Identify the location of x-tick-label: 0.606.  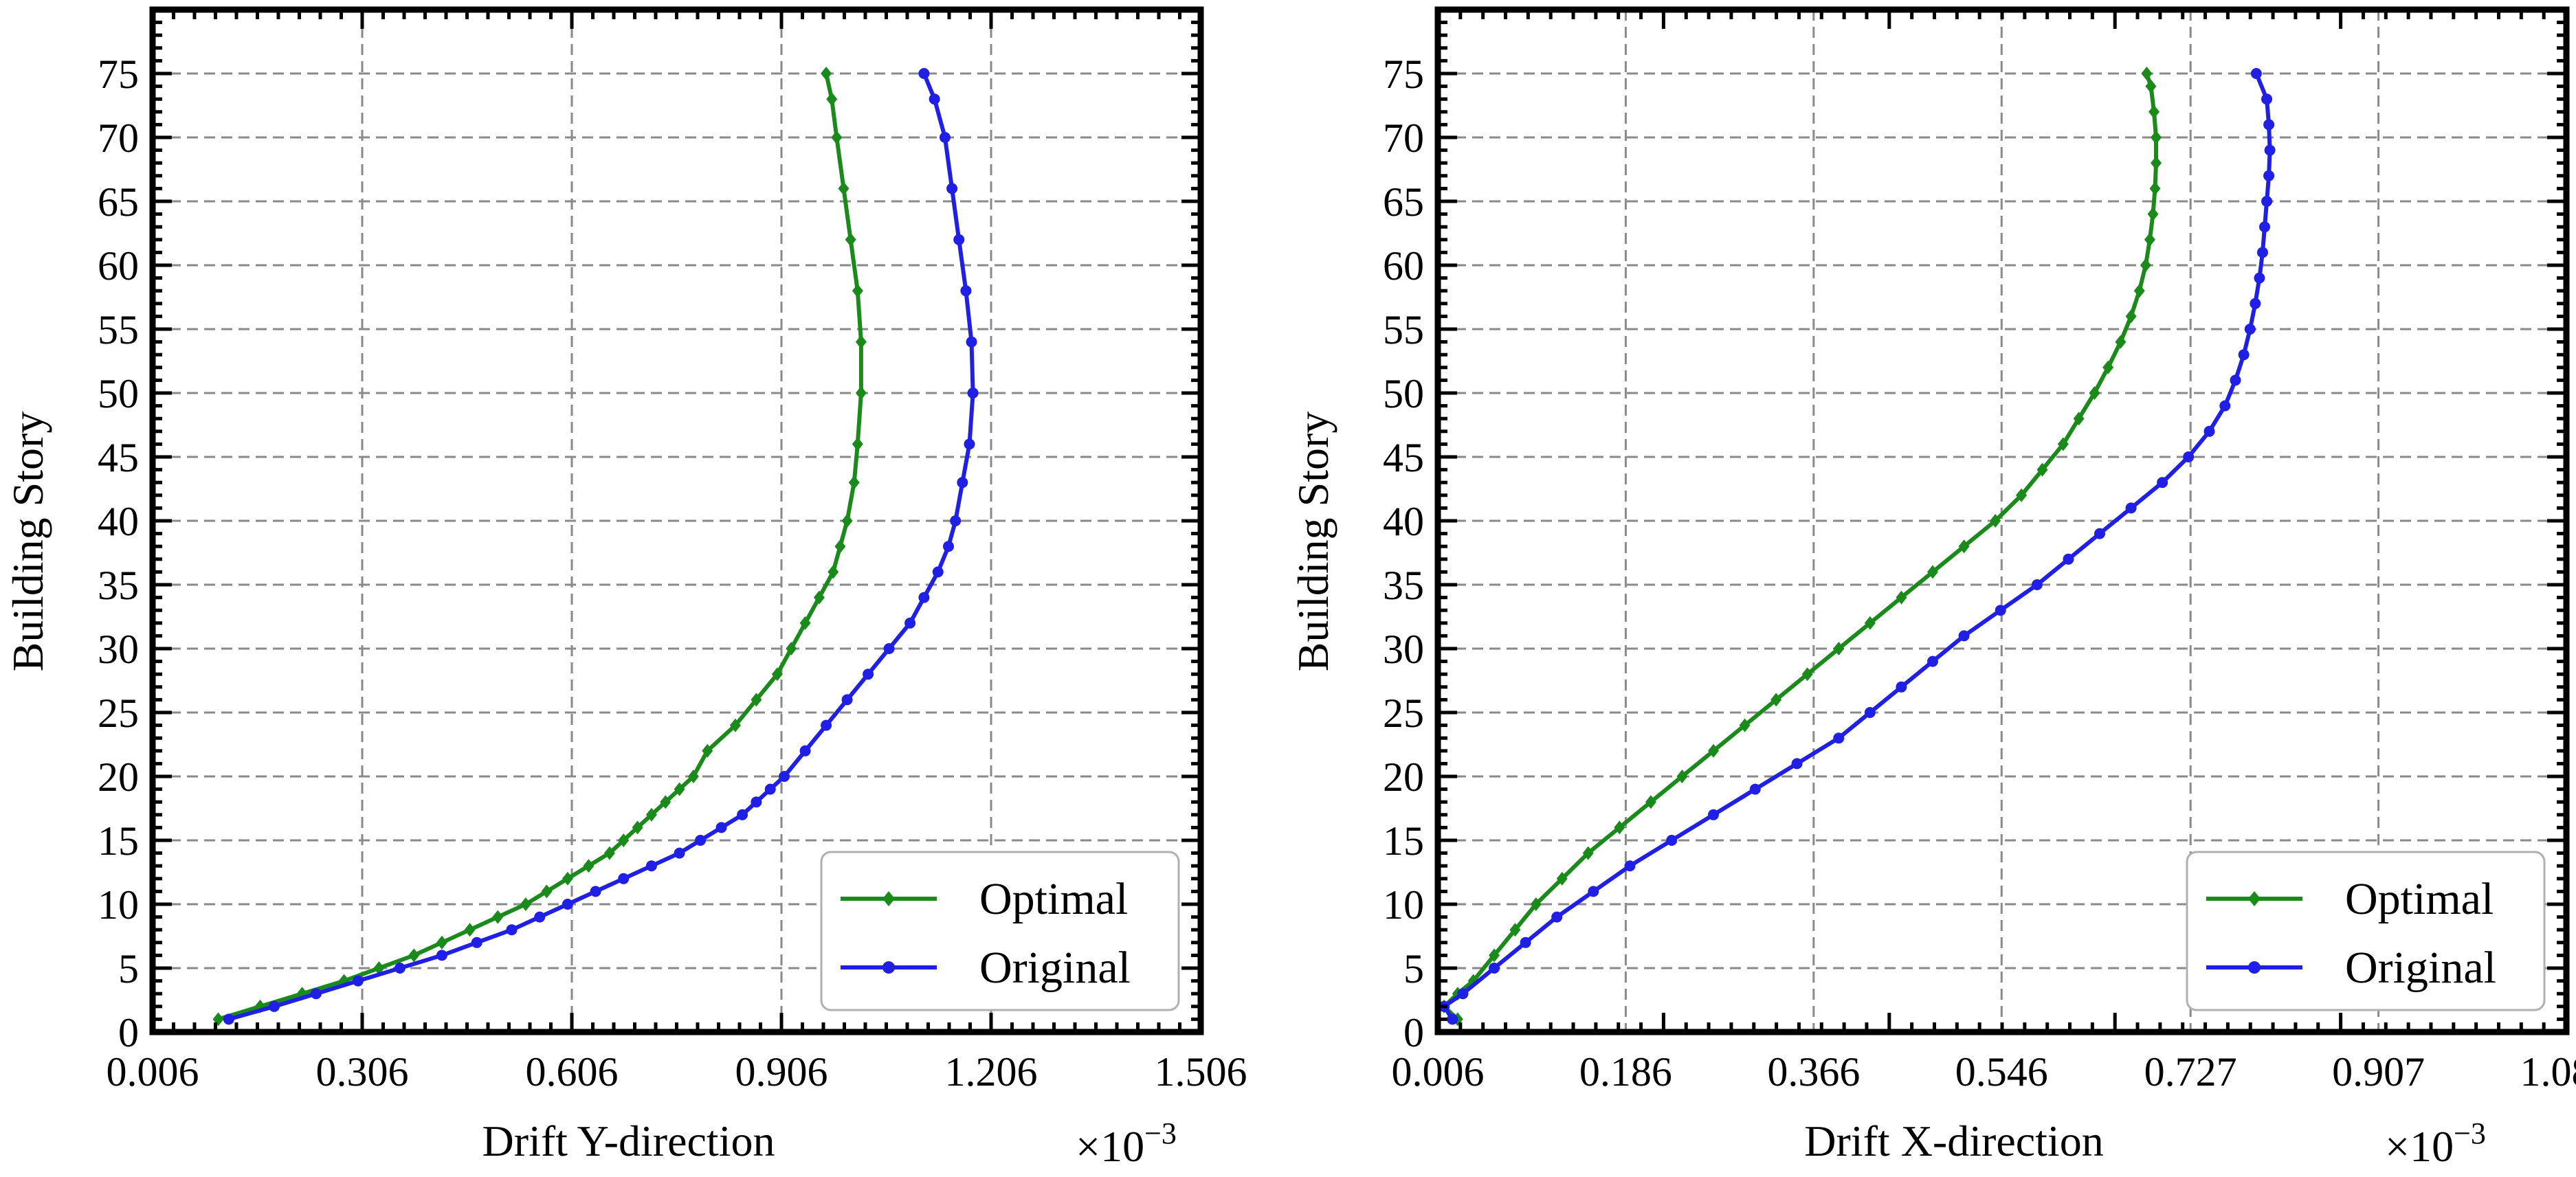
(572, 1072).